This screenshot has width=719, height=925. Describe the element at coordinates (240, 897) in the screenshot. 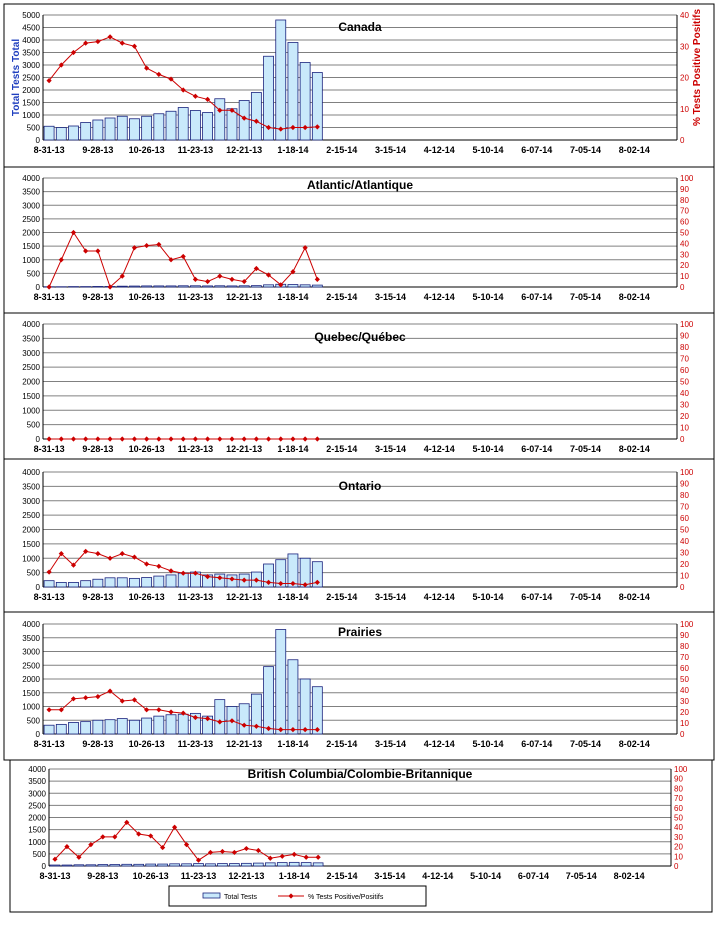

I see `legend-bar-label: Total Tests` at that location.